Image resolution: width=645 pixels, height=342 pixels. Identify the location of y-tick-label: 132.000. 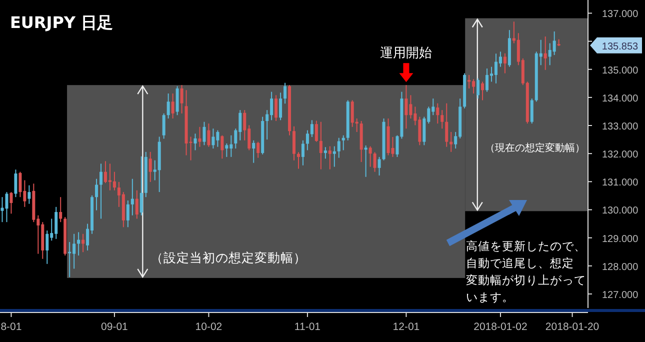
(620, 155).